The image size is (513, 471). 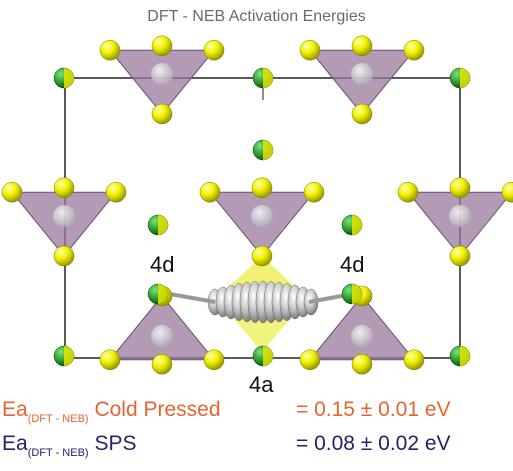 I want to click on result-row-cold-pressed: Ea(DFT - NEB) Cold Pressed, so click(x=111, y=411).